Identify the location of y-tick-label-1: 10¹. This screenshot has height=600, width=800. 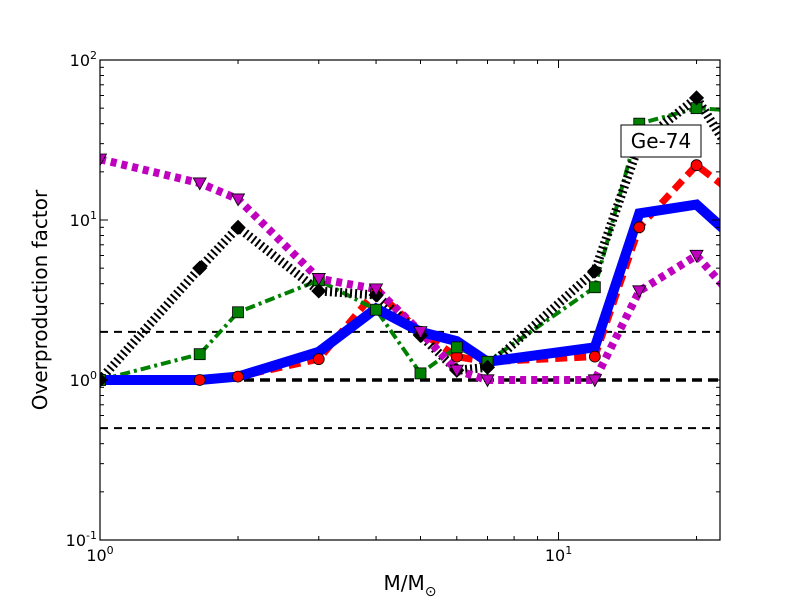
(83, 219).